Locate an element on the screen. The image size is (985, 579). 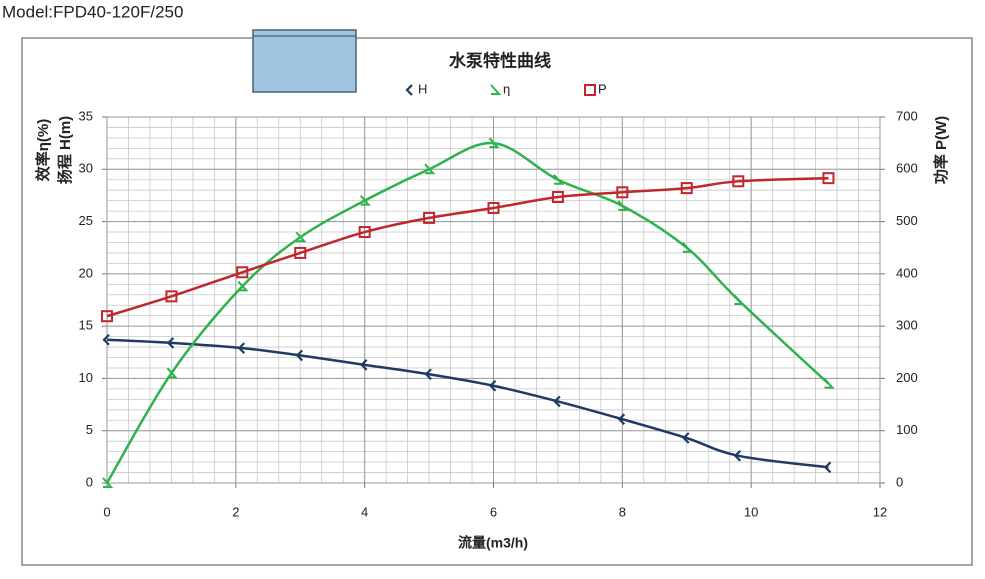
x-tick-label: 10 is located at coordinates (751, 511).